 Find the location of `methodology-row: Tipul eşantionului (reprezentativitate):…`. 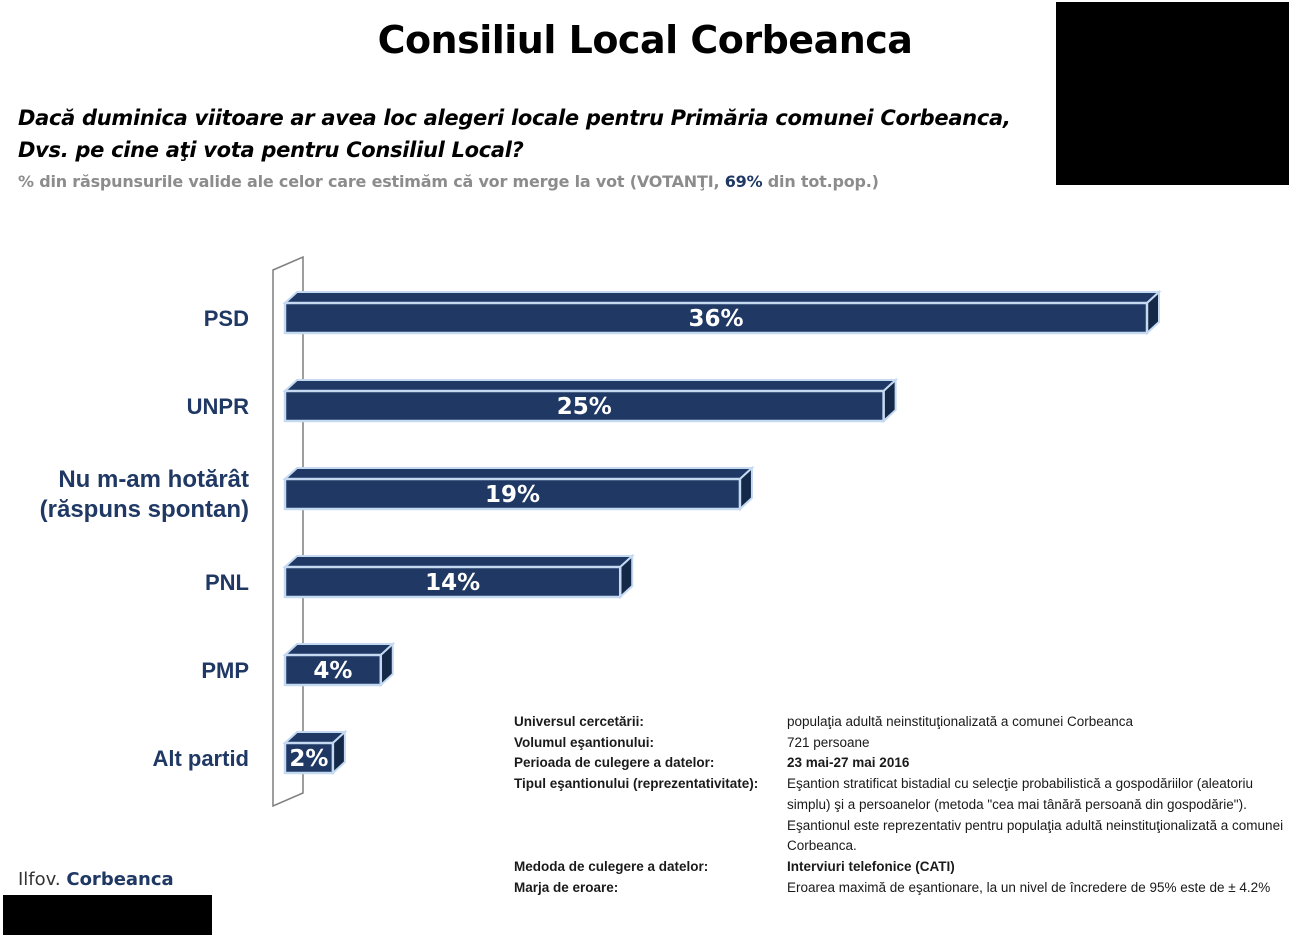

methodology-row: Tipul eşantionului (reprezentativitate):… is located at coordinates (900, 815).